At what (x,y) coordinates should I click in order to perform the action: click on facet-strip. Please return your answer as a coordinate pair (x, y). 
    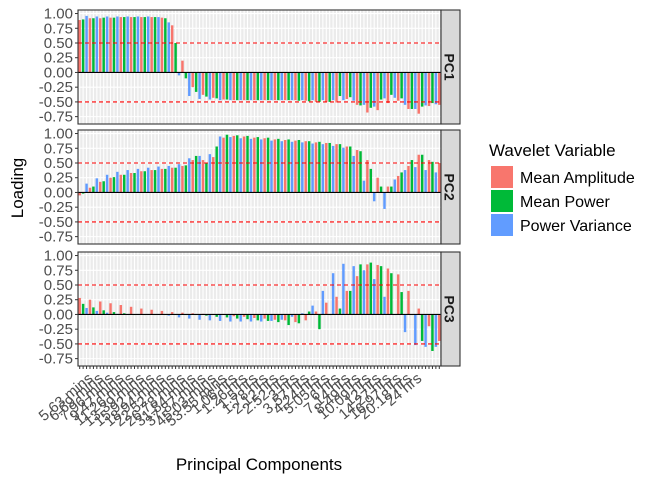
    Looking at the image, I should click on (450, 187).